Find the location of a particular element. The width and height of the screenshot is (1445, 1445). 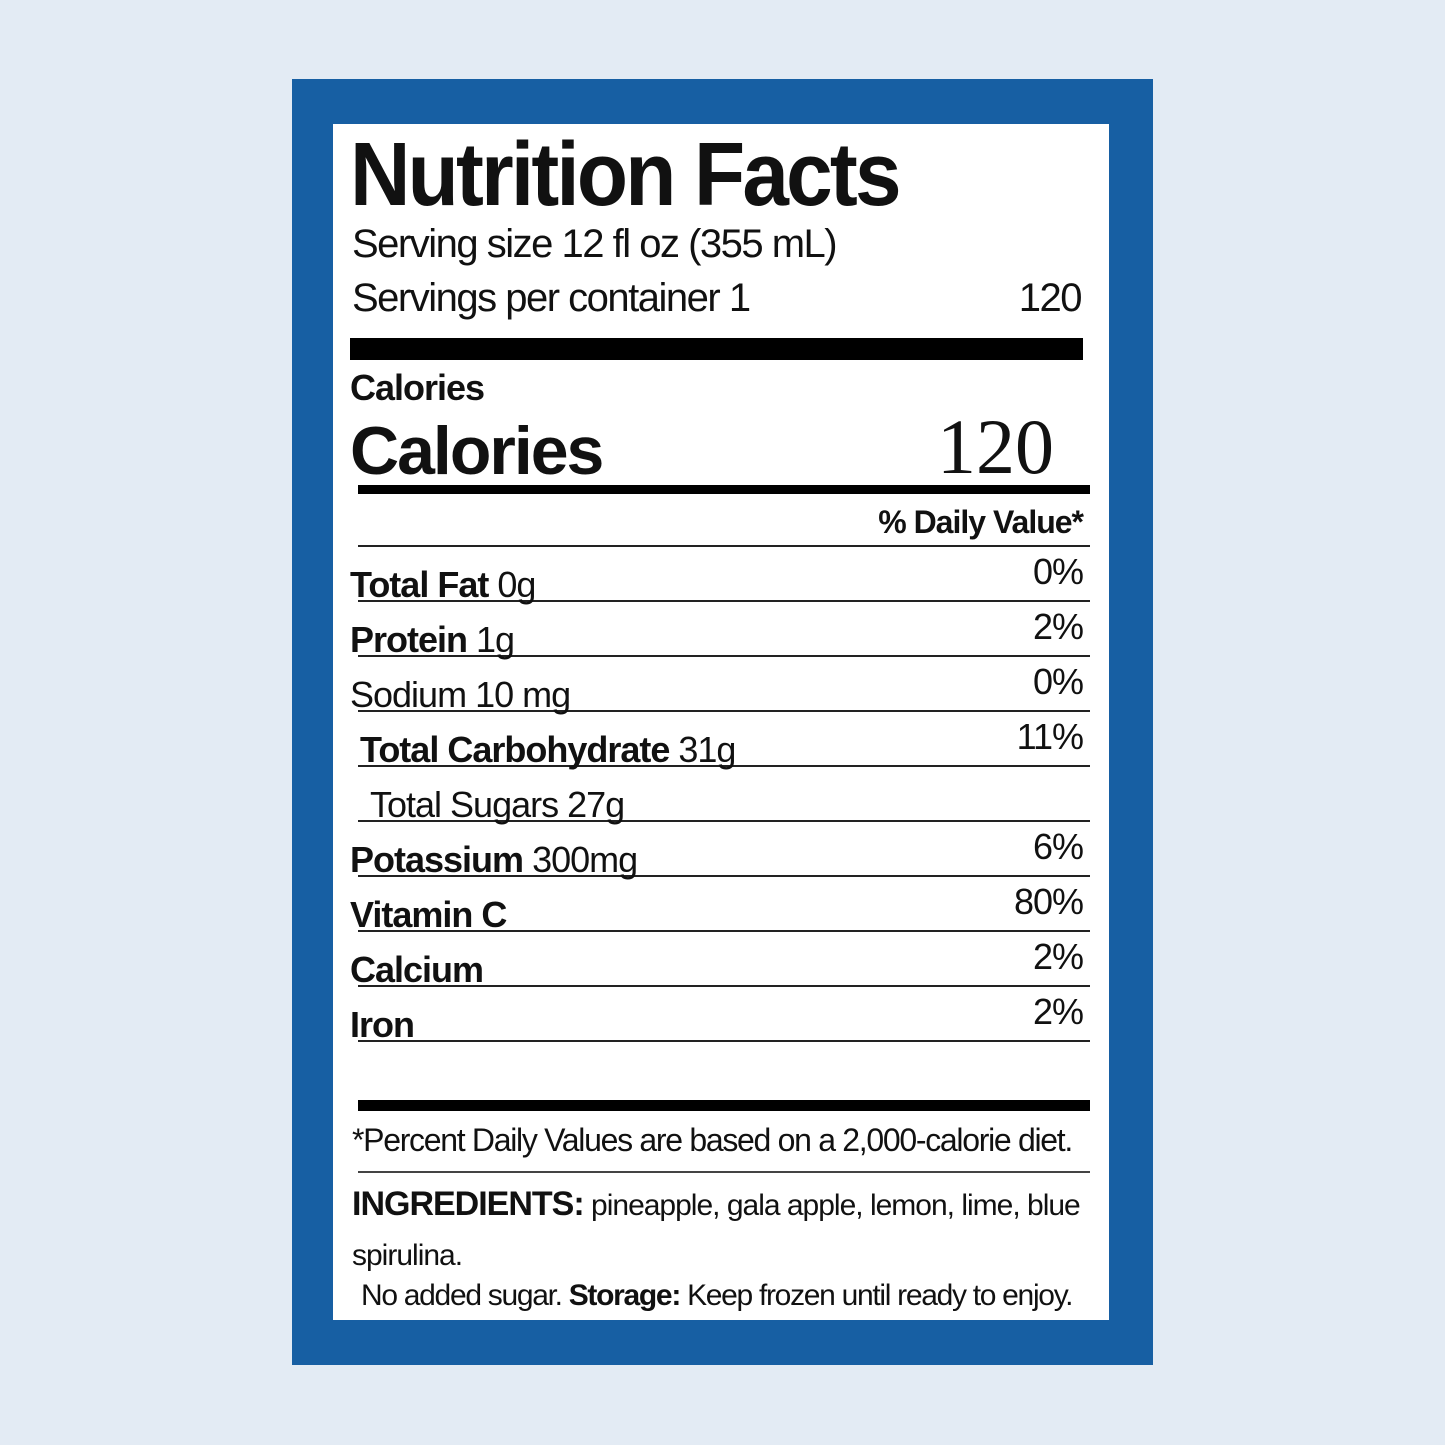

nutrient-label: Total Fat 0g is located at coordinates (443, 585).